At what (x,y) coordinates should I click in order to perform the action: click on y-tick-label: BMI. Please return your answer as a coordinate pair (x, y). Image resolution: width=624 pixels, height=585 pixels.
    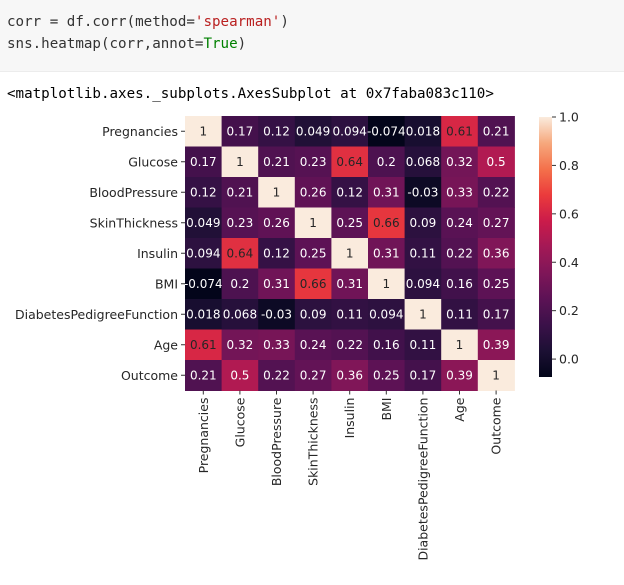
    Looking at the image, I should click on (166, 283).